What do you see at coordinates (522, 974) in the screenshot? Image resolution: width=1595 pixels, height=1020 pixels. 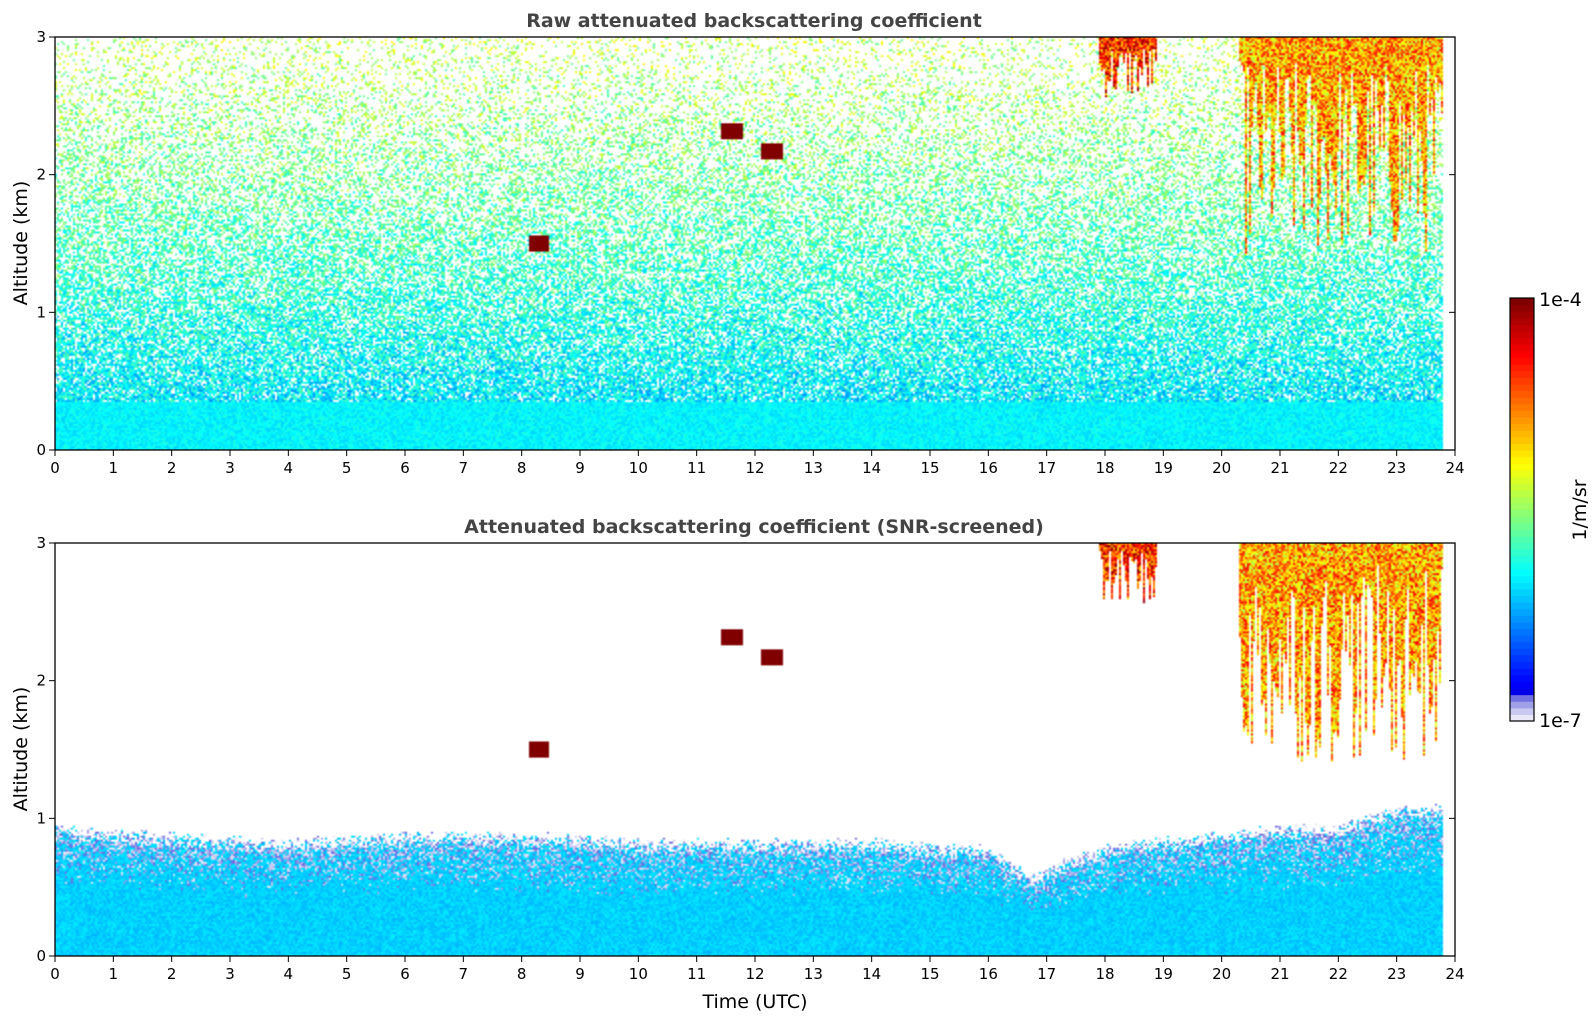 I see `x-tick-label: 8` at bounding box center [522, 974].